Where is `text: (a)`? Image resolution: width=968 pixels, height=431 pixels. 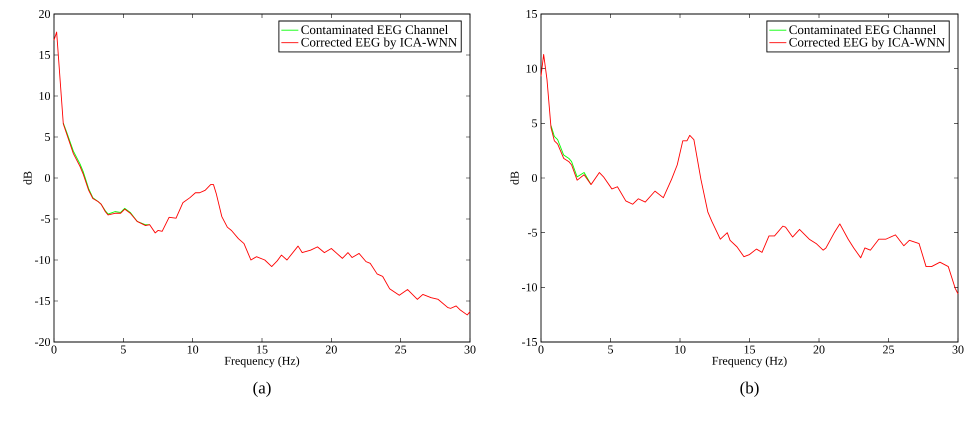
text: (a) is located at coordinates (262, 389).